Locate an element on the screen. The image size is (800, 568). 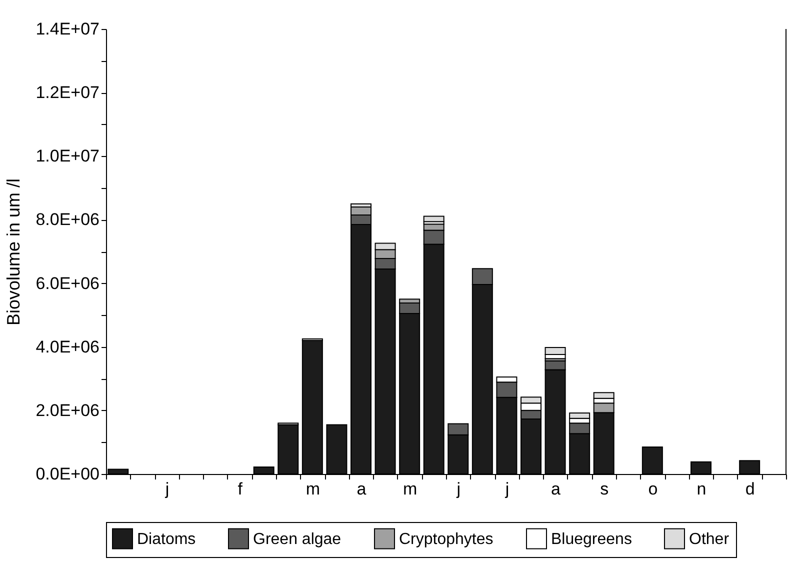
x-tick-label: n is located at coordinates (701, 489).